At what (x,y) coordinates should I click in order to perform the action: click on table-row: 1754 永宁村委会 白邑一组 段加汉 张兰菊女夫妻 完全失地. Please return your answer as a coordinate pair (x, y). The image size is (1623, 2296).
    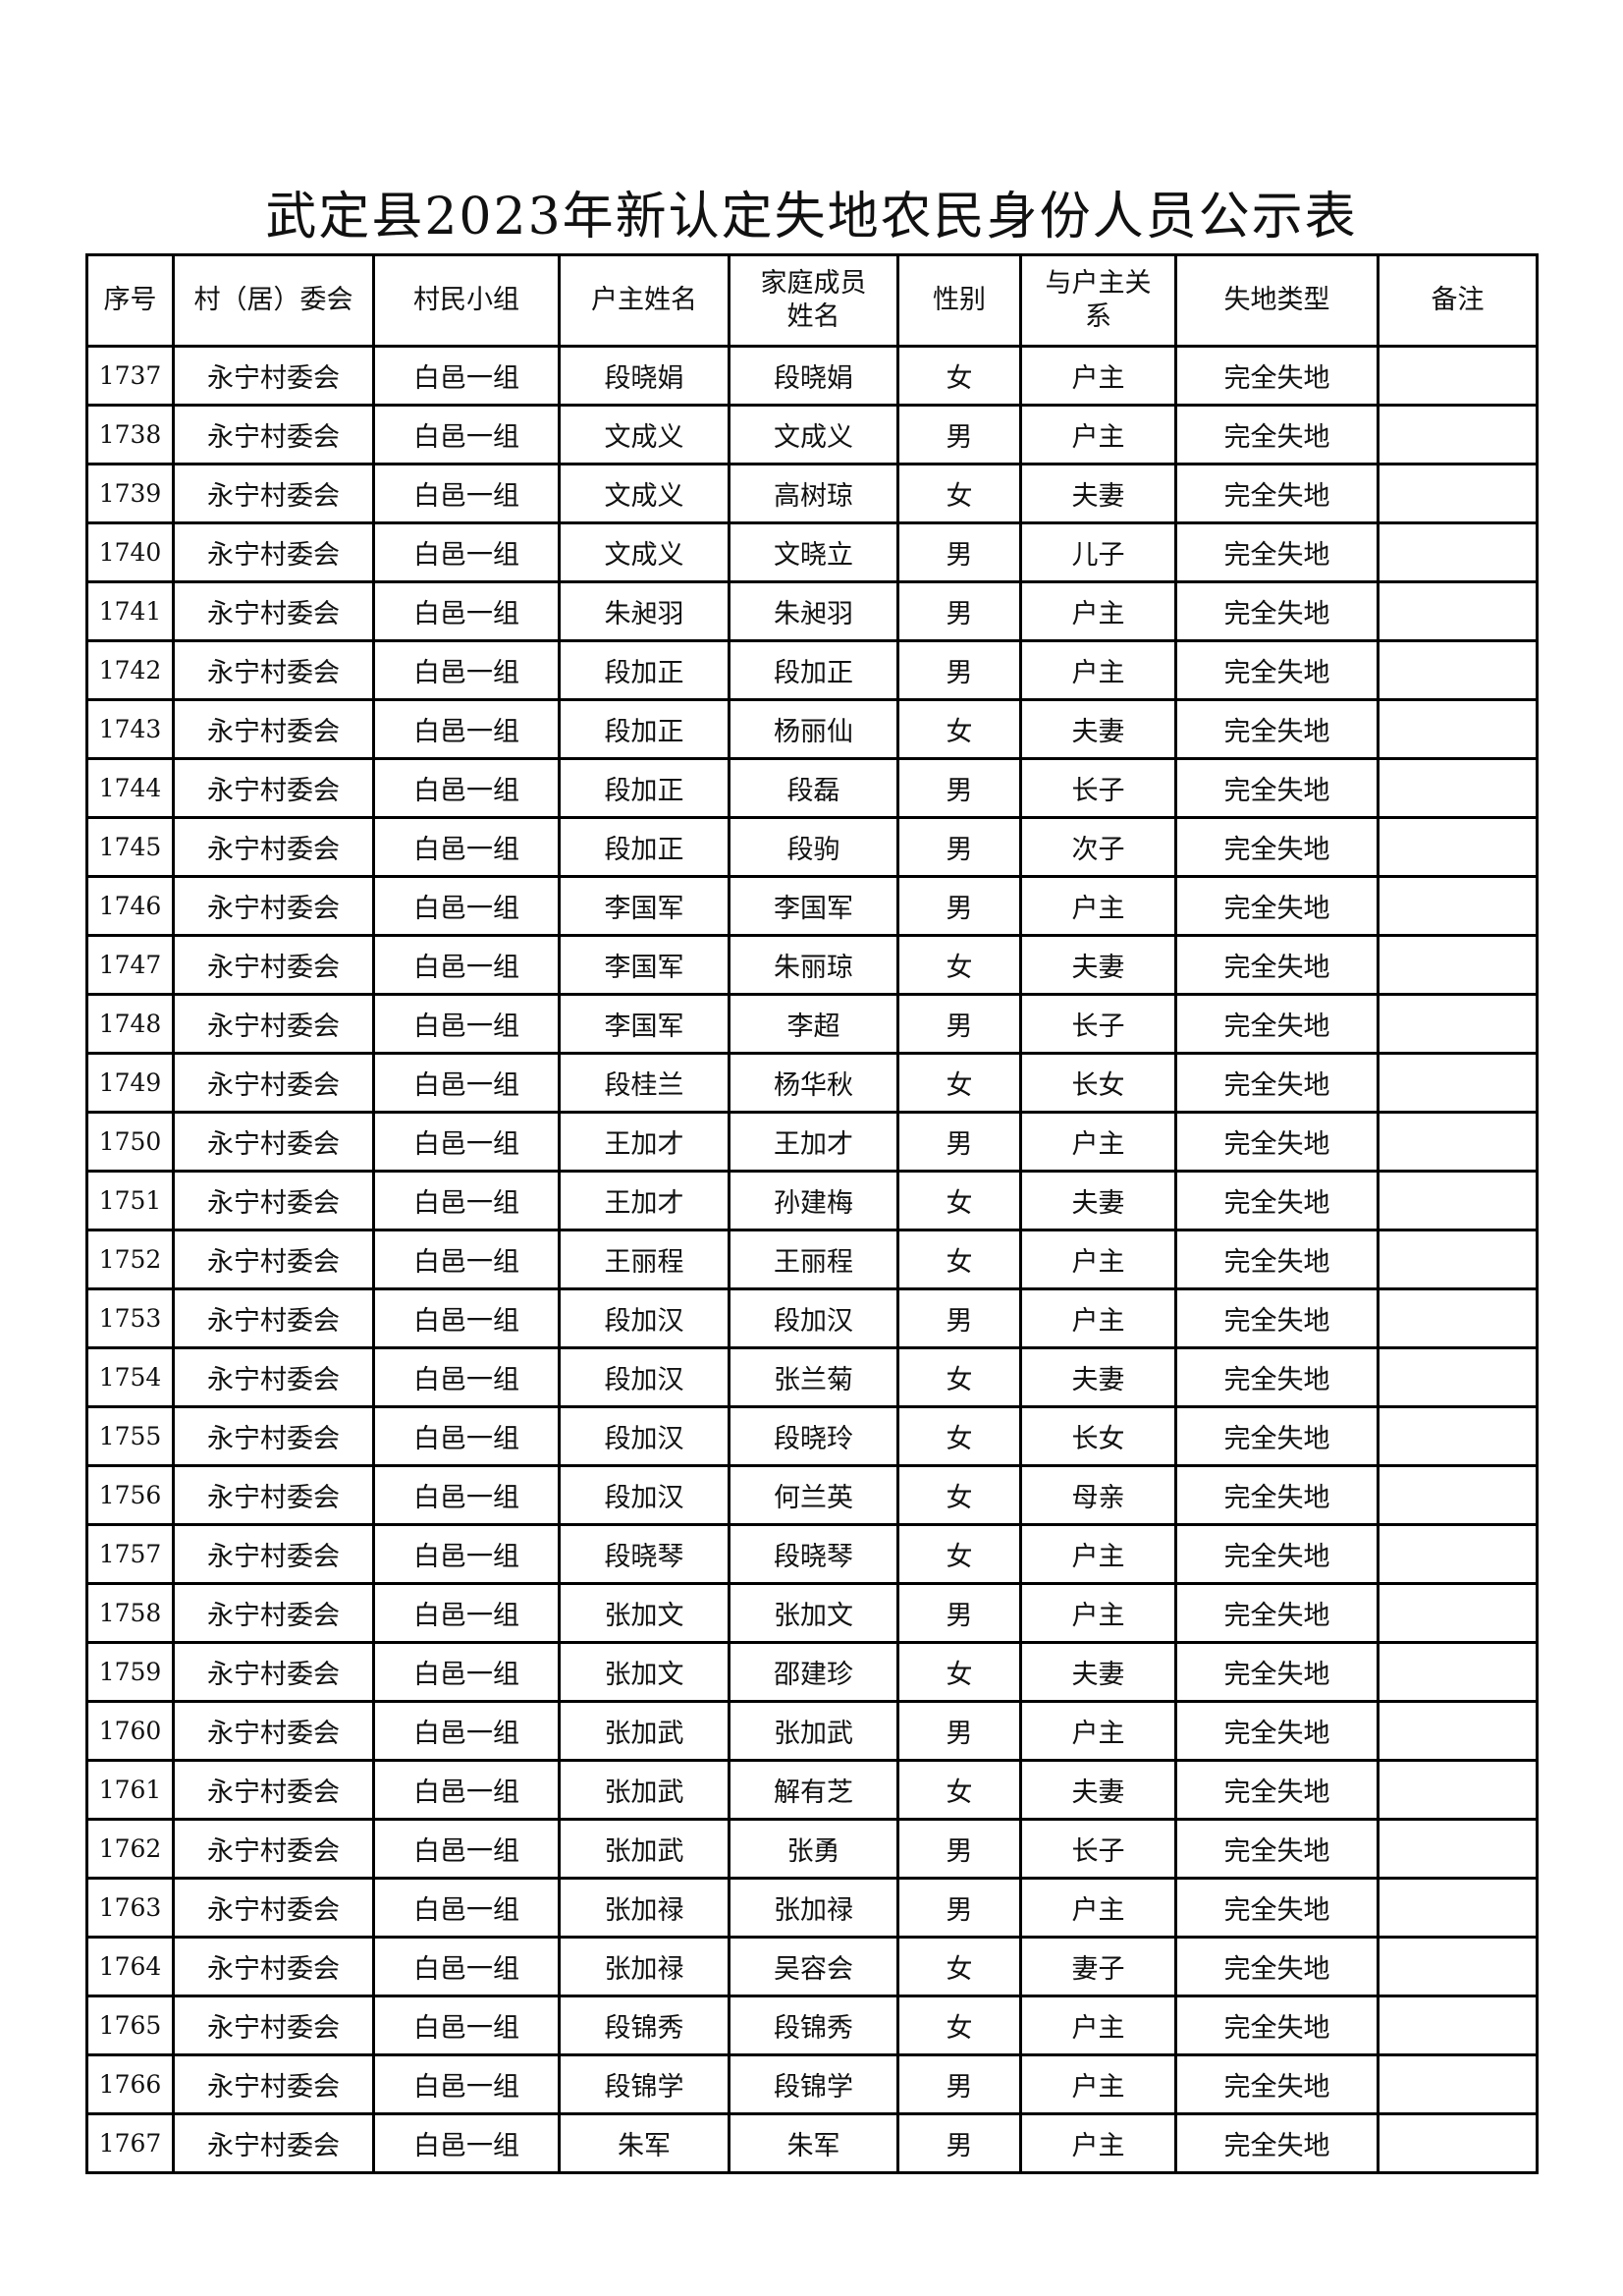
    Looking at the image, I should click on (812, 1377).